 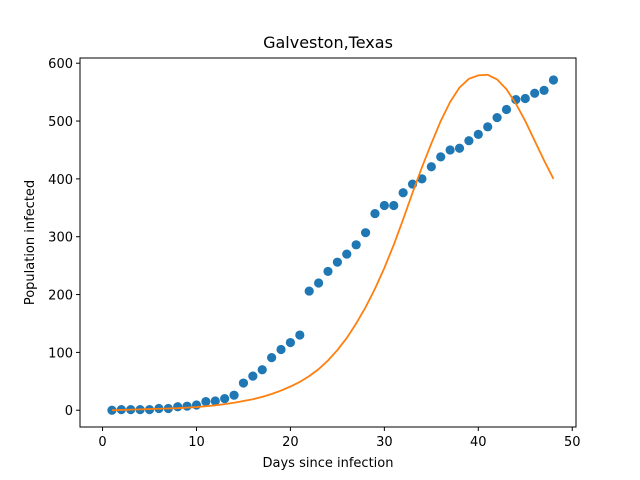 I want to click on x-axis: 0 10 20 30 40 50, so click(x=339, y=438).